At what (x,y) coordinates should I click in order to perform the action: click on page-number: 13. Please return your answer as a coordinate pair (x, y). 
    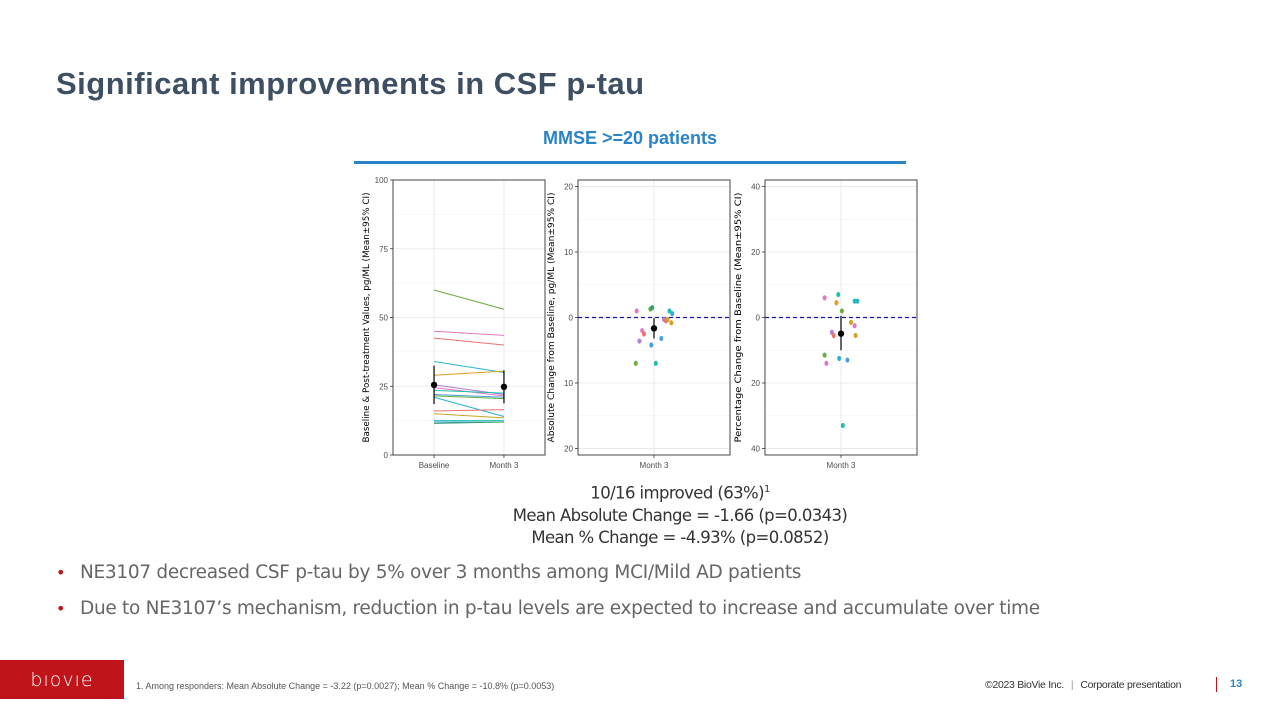
    Looking at the image, I should click on (1236, 684).